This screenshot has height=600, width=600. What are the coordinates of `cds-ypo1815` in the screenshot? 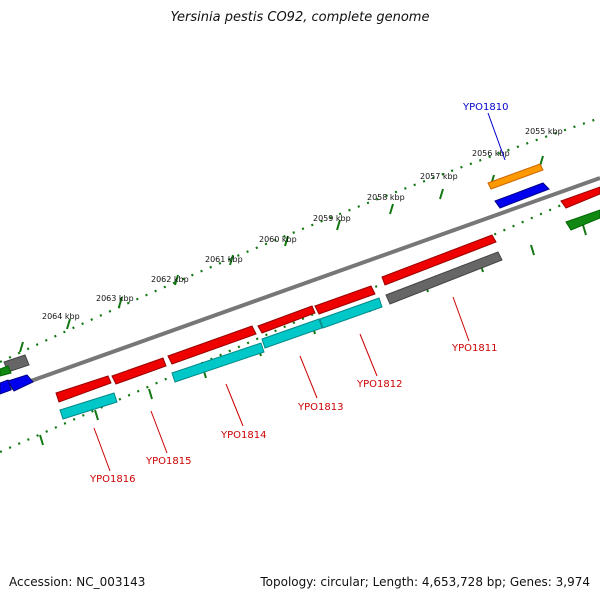 It's located at (139, 371).